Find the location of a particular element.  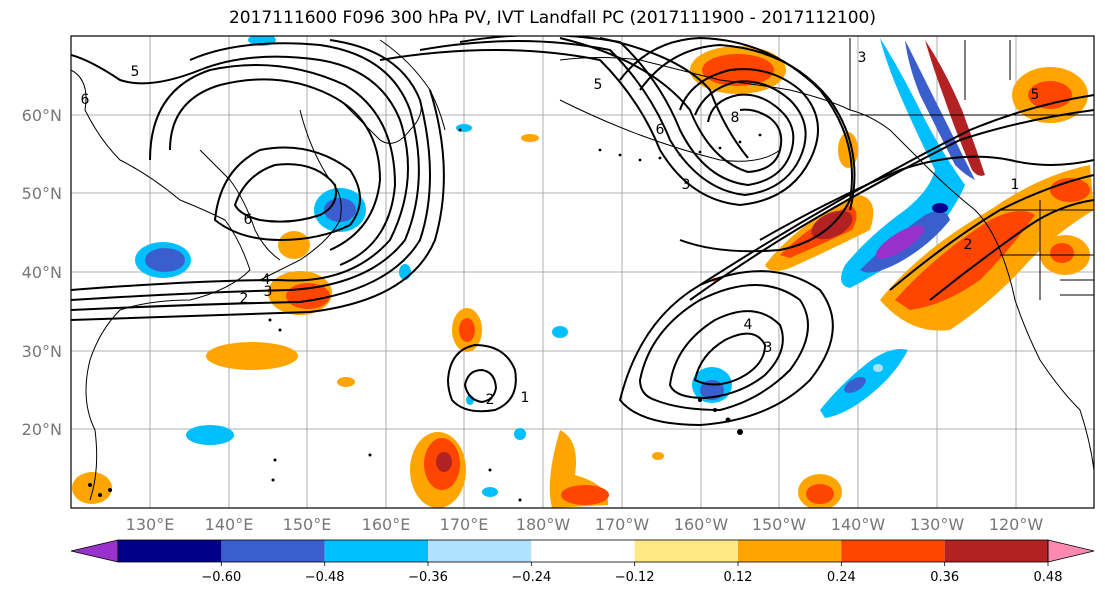

longitude-label: 160°W is located at coordinates (701, 524).